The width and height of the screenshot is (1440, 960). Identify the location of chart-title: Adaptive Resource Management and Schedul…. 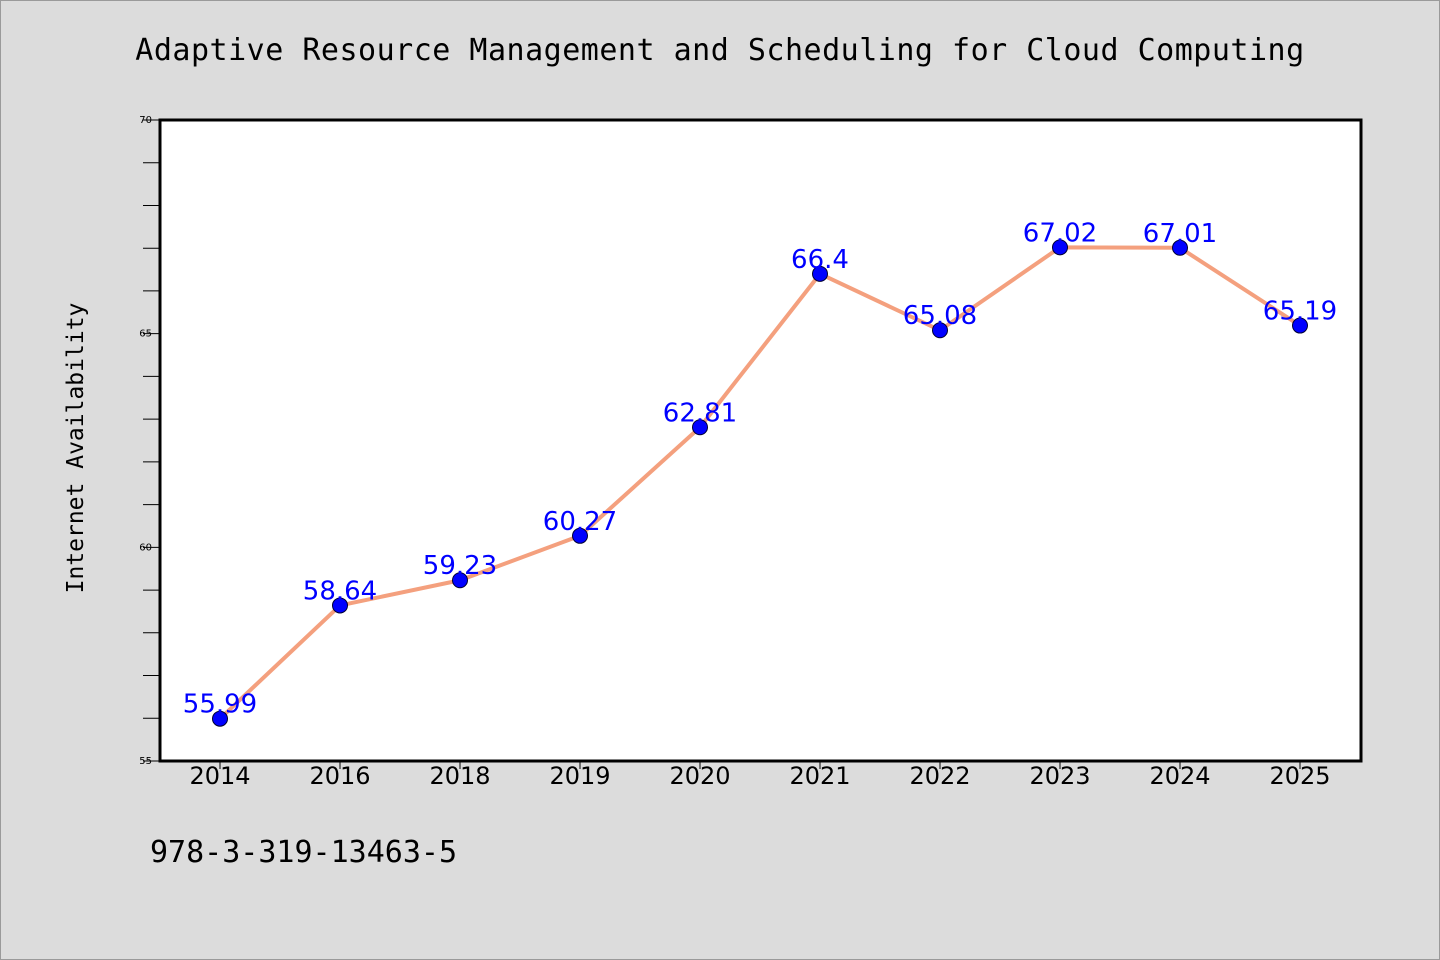
(720, 50).